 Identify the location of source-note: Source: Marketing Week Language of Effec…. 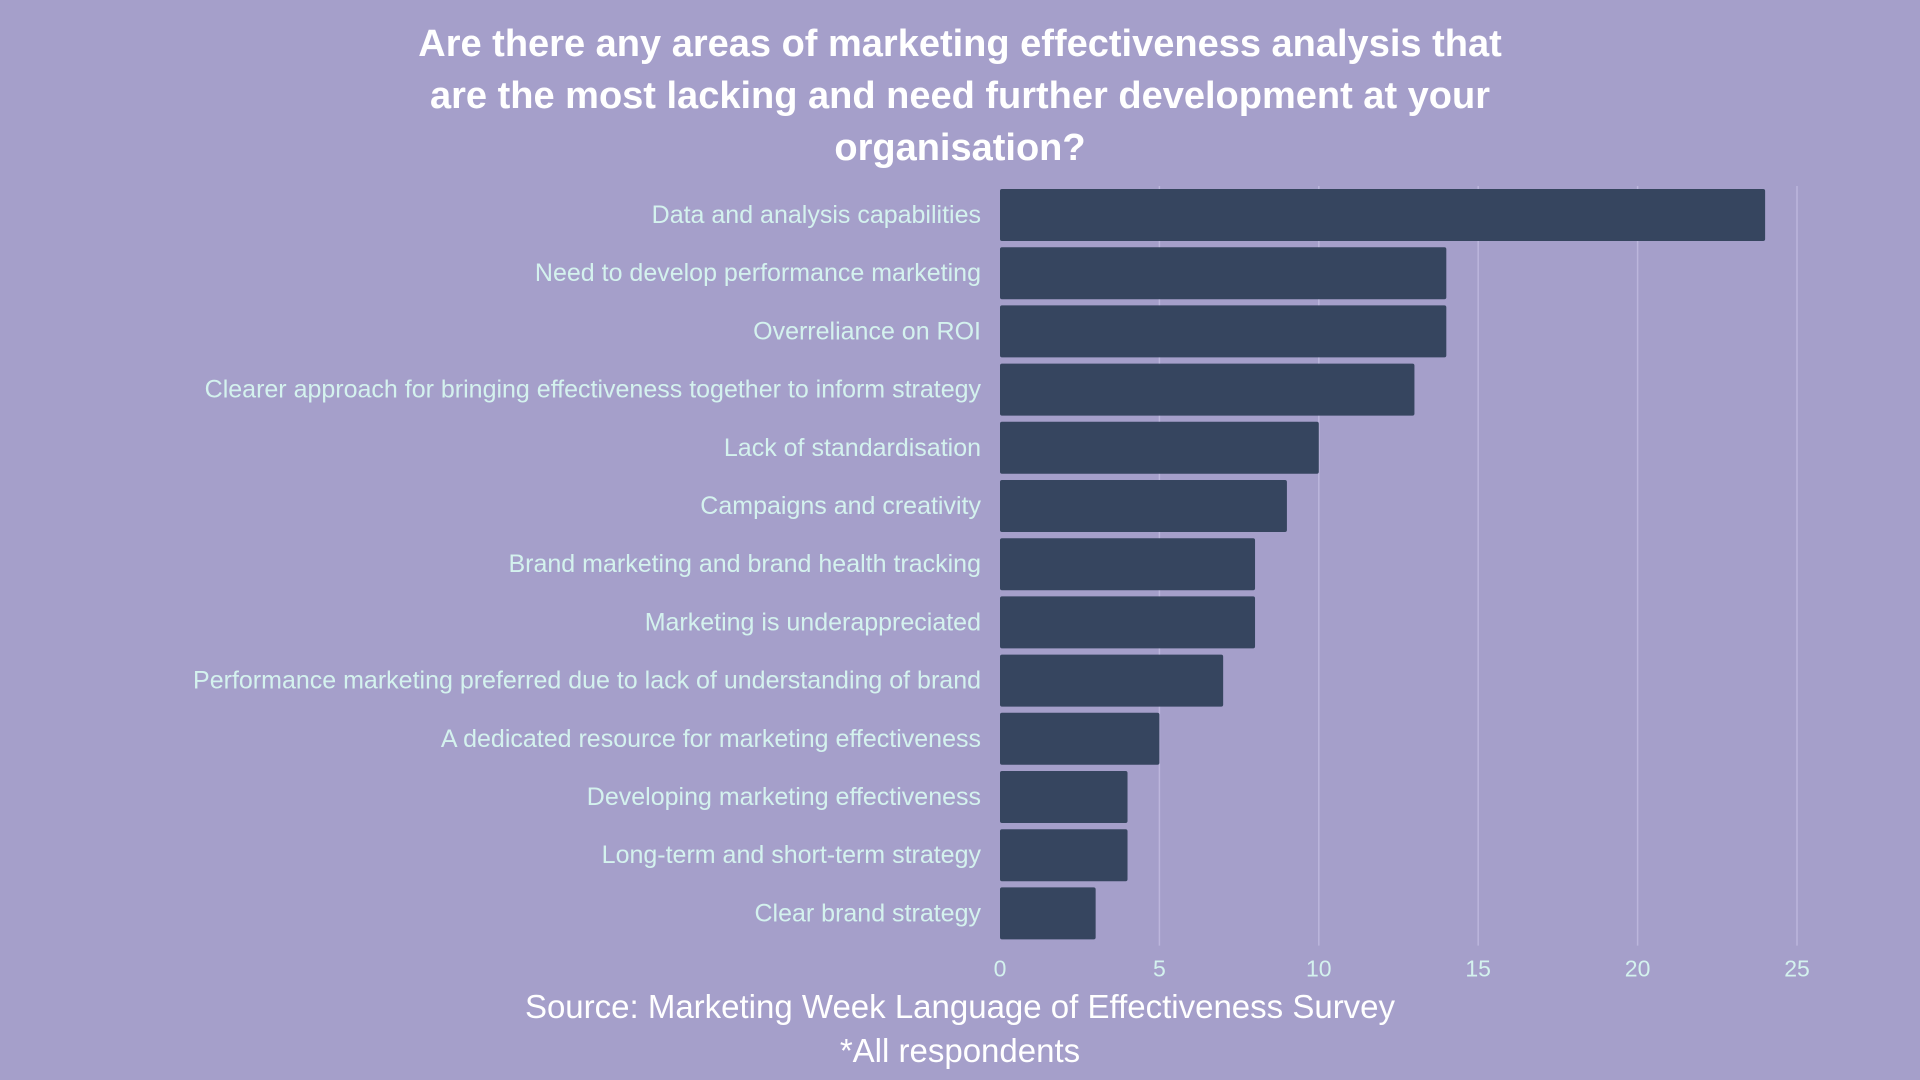
(960, 1006).